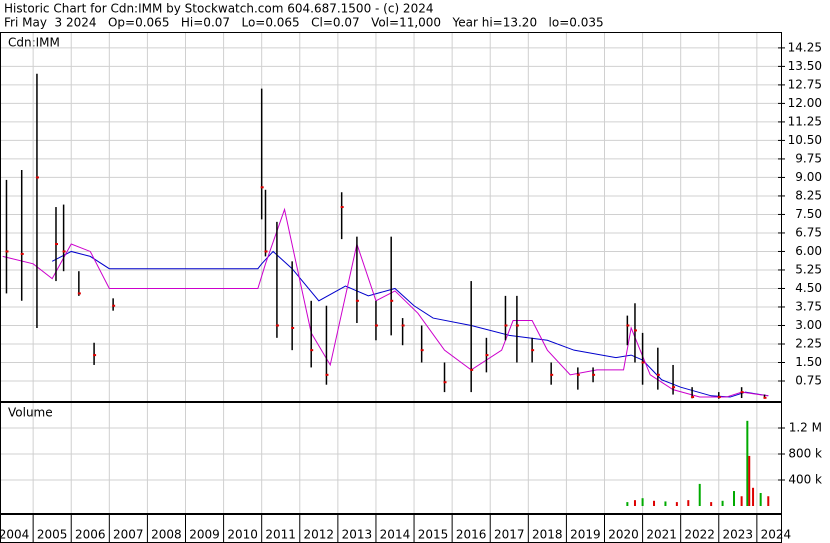  What do you see at coordinates (30, 413) in the screenshot?
I see `volume-label: Volume` at bounding box center [30, 413].